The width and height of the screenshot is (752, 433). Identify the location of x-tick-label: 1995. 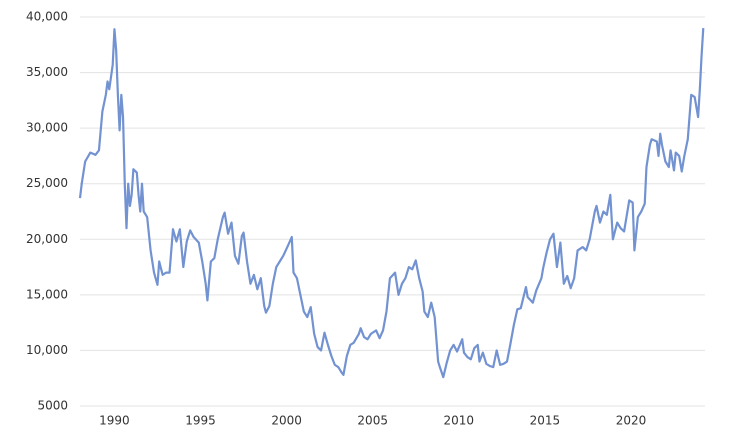
(200, 421).